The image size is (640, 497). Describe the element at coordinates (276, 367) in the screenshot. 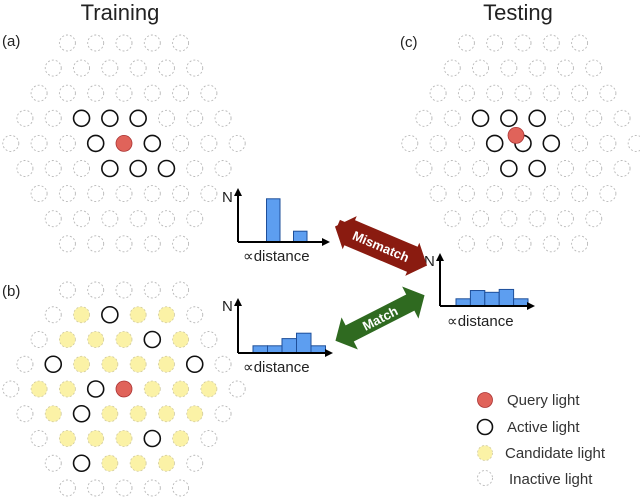

I see `hist-b-xlabel: ∝distance` at that location.